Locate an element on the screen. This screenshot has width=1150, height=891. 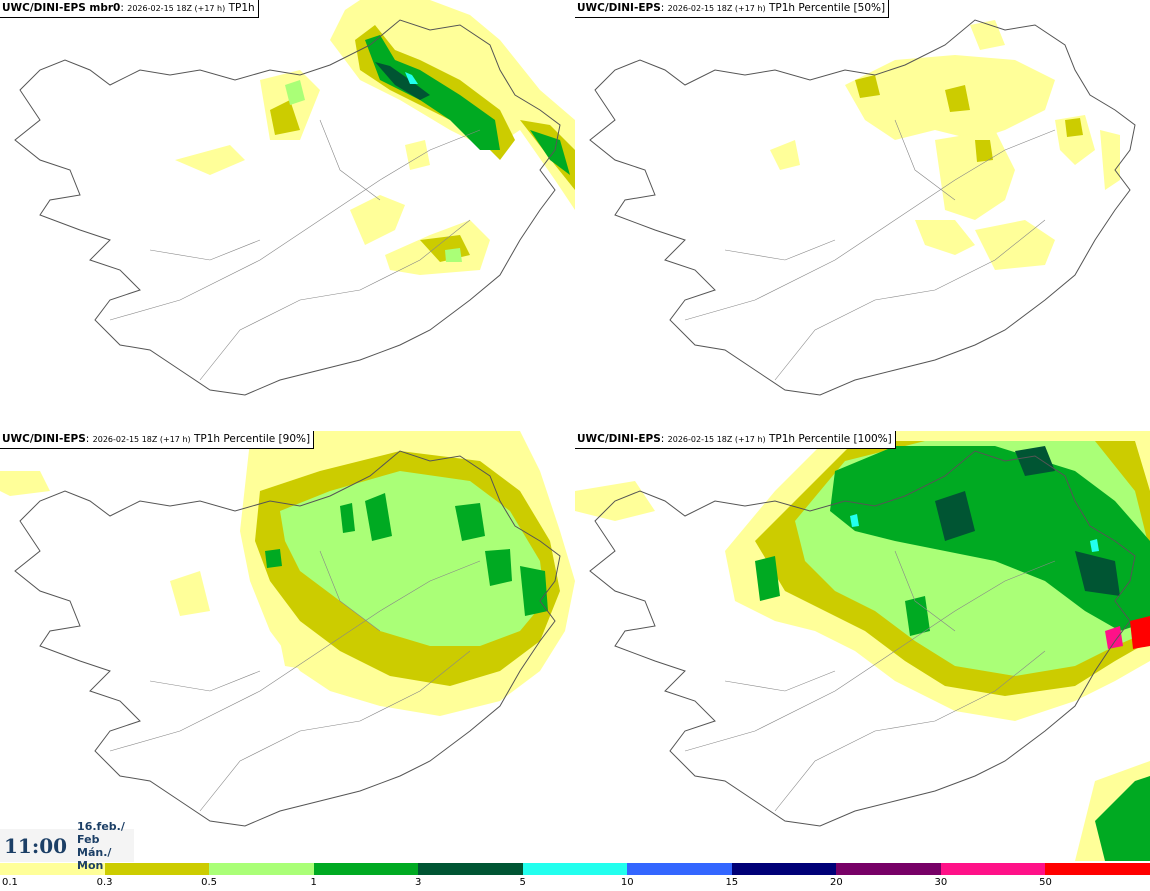
valid-date: 16.feb./ Feb Mán./ Mon is located at coordinates (105, 846).